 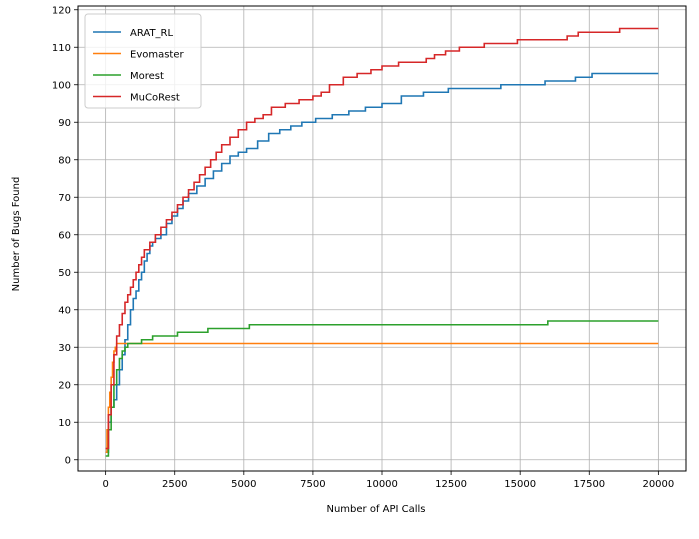 What do you see at coordinates (155, 98) in the screenshot?
I see `legend-label-mucorest: MuCoRest` at bounding box center [155, 98].